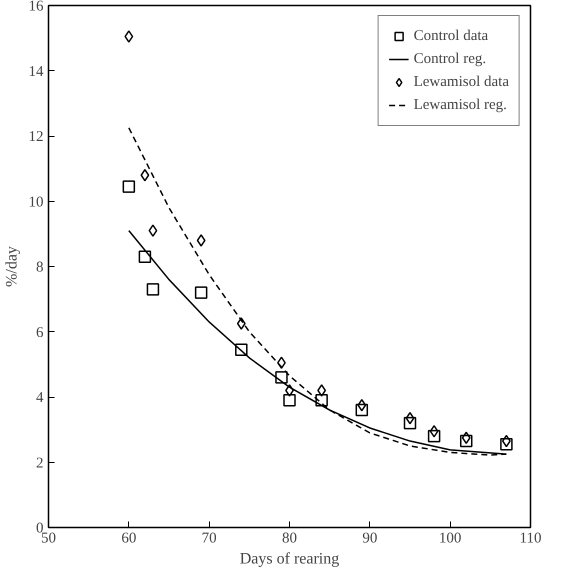 The width and height of the screenshot is (568, 578). Describe the element at coordinates (36, 137) in the screenshot. I see `y-tick-label: 12` at that location.